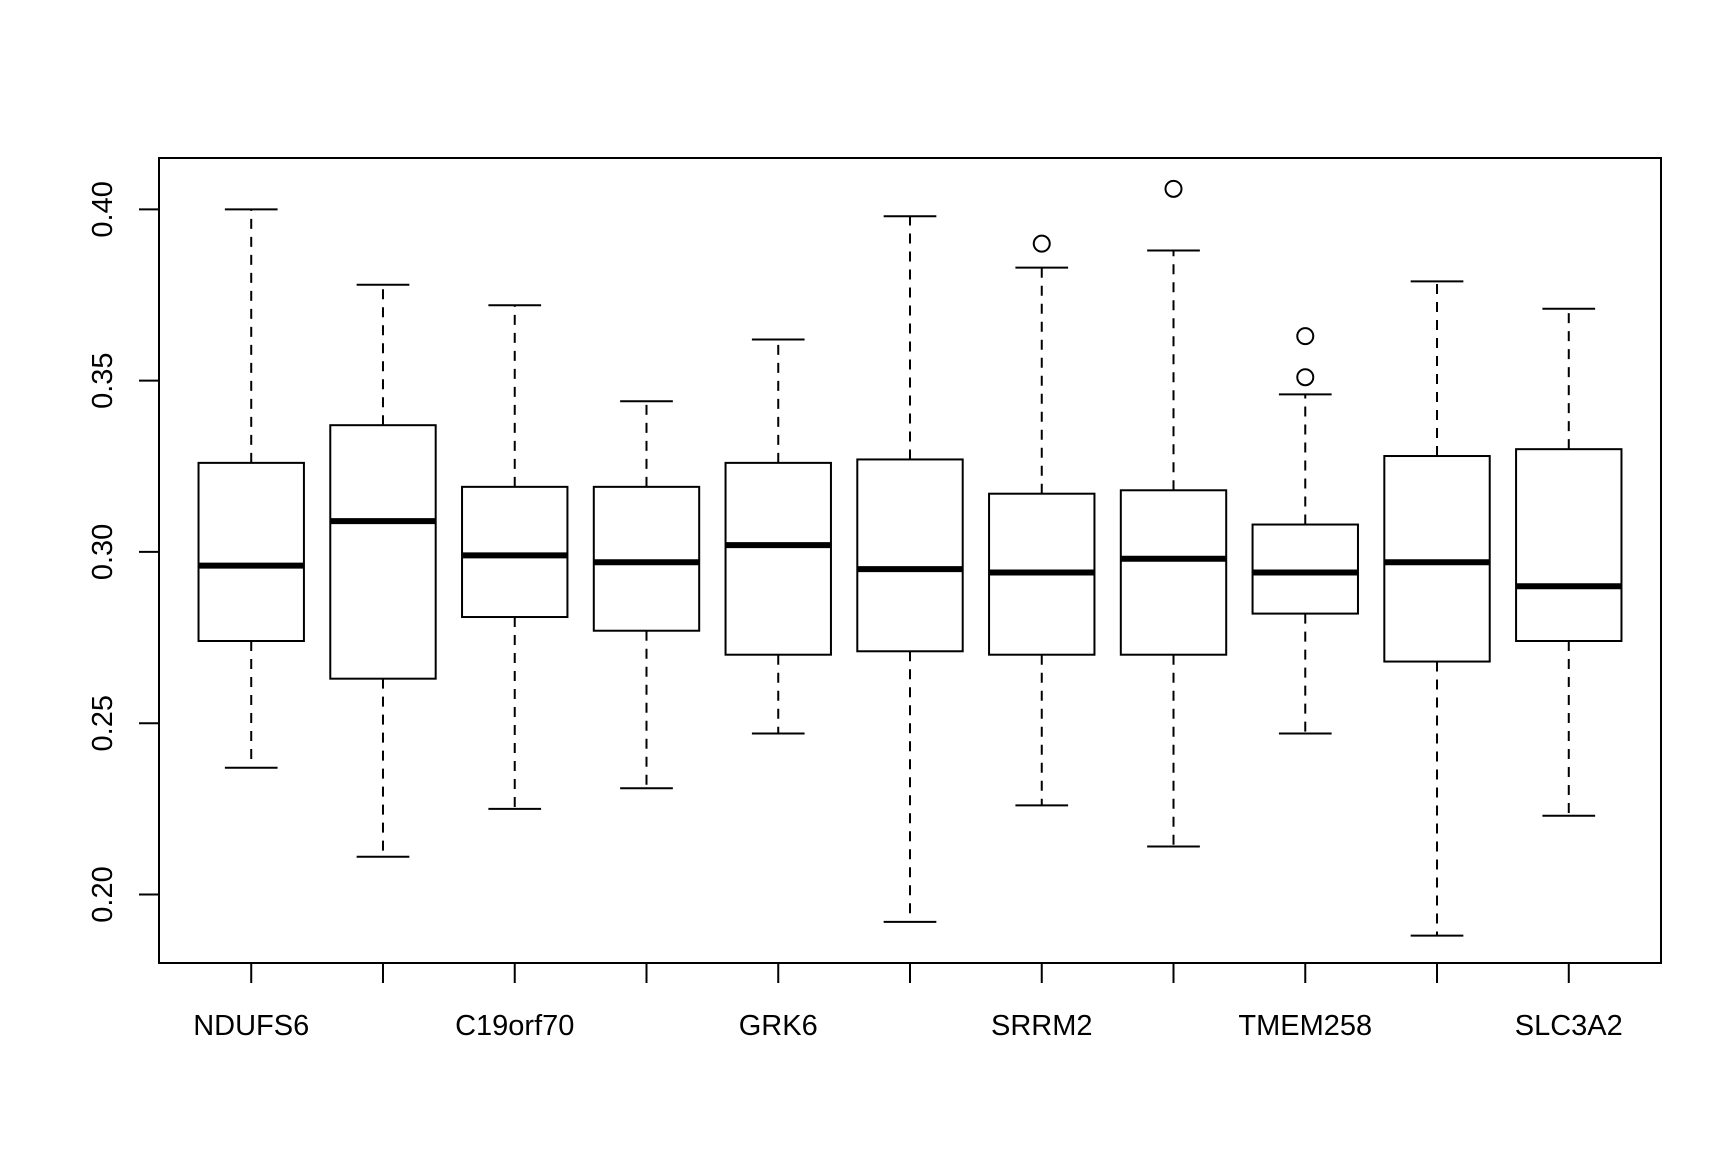 Image resolution: width=1728 pixels, height=1157 pixels. I want to click on x-tick-label: TMEM258, so click(1305, 1026).